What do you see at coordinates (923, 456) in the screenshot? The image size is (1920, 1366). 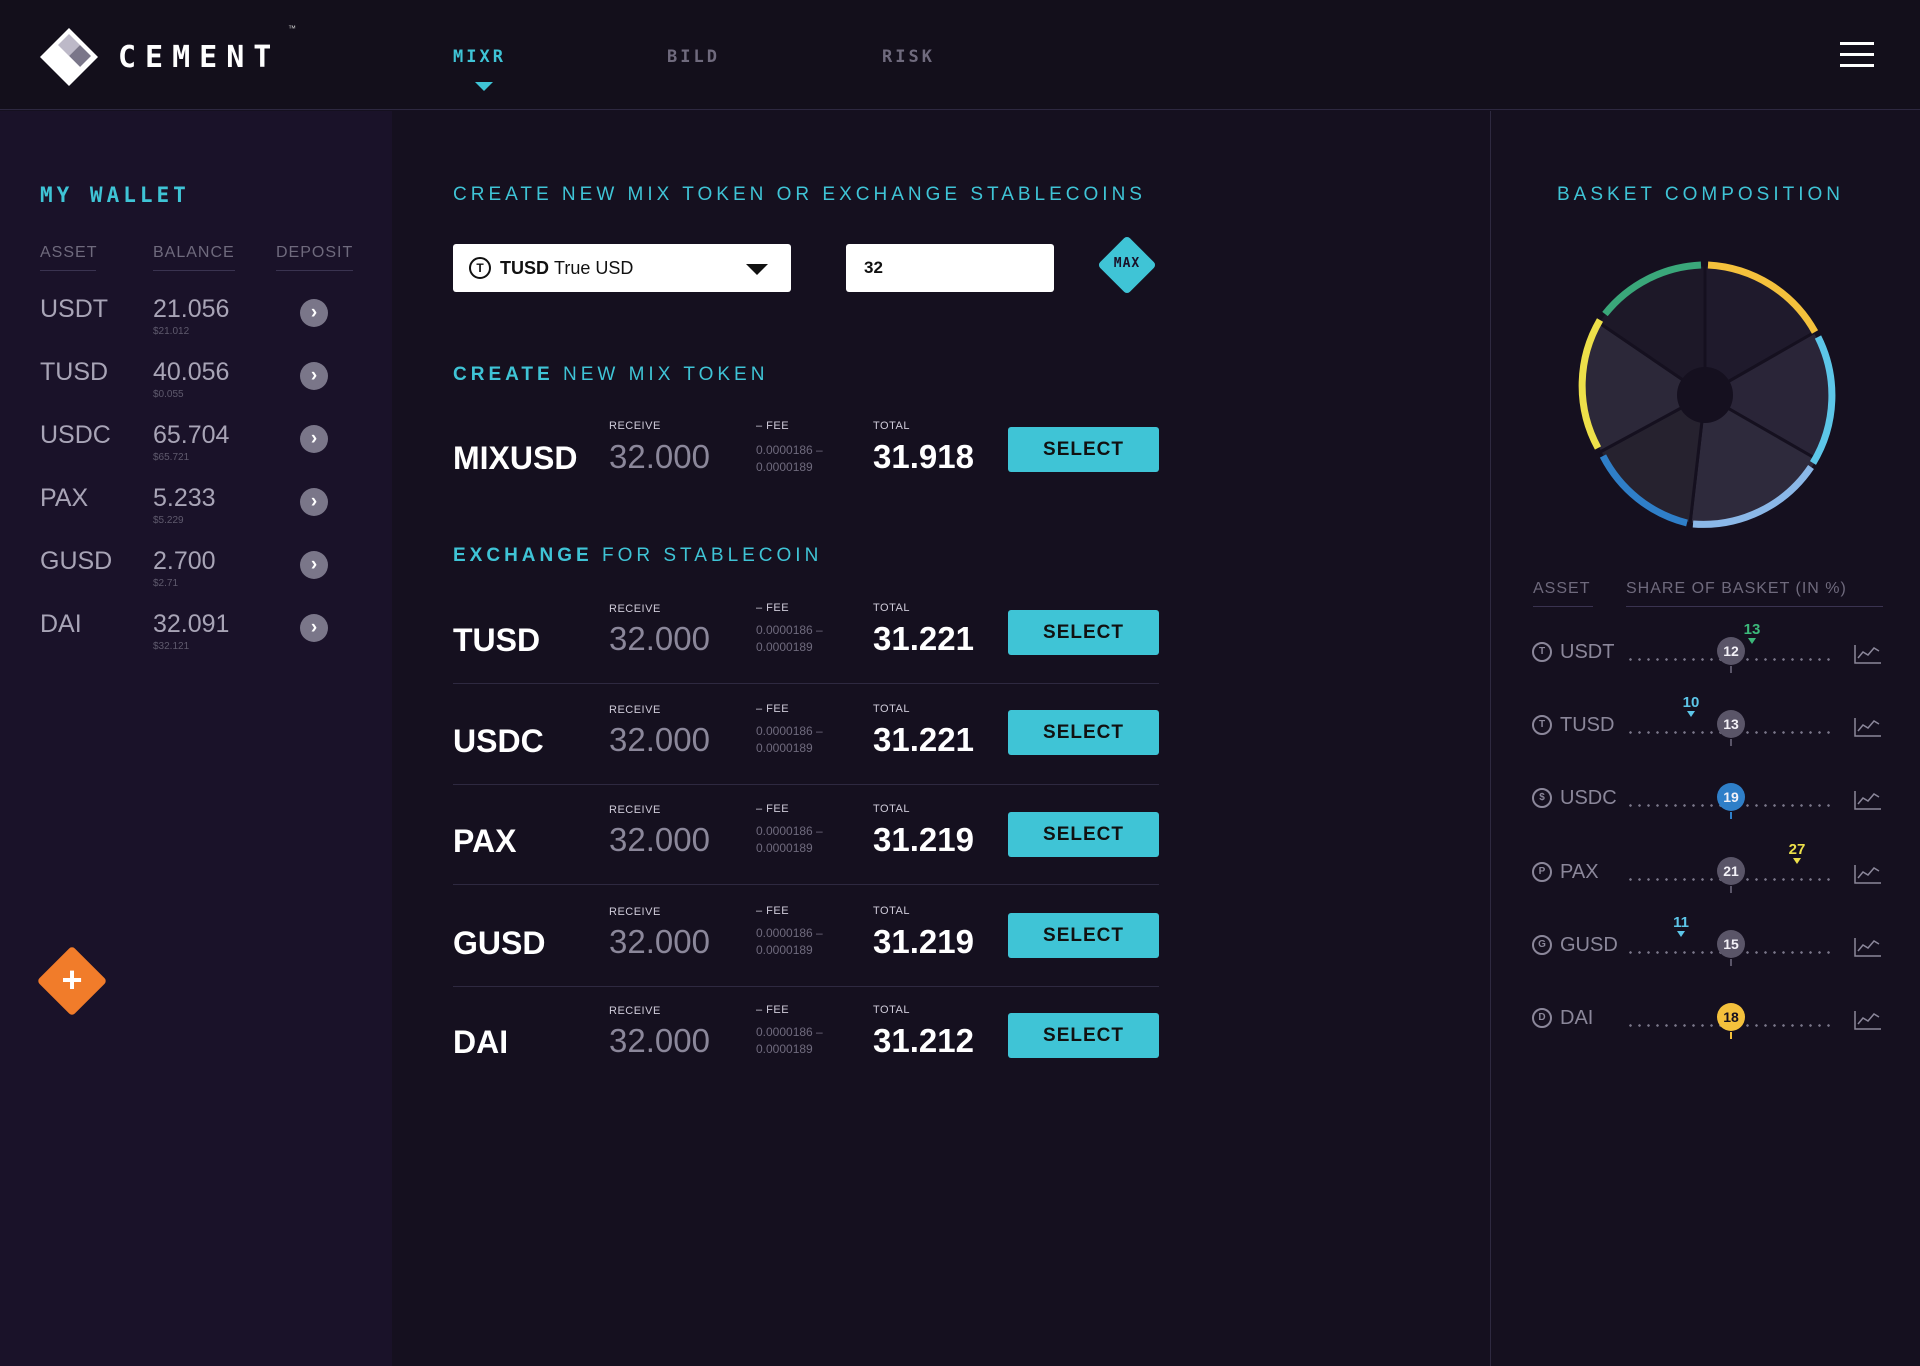 I see `total-value: 31.918` at bounding box center [923, 456].